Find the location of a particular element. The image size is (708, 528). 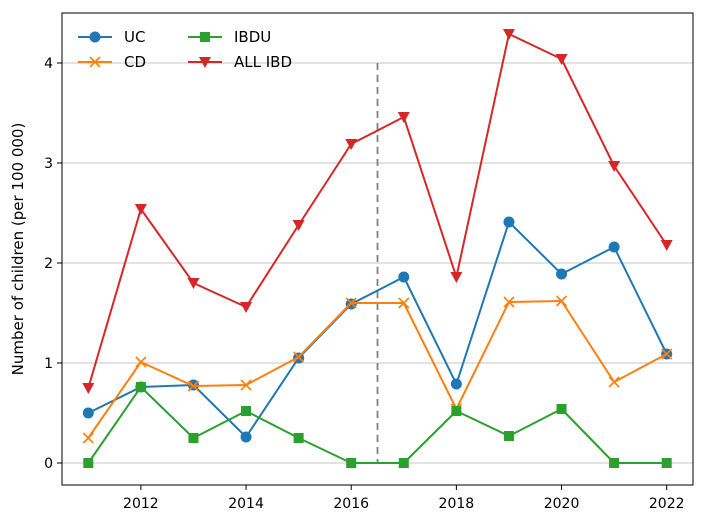

y-axis-ticks: 0 1 2 3 4 is located at coordinates (53, 264).